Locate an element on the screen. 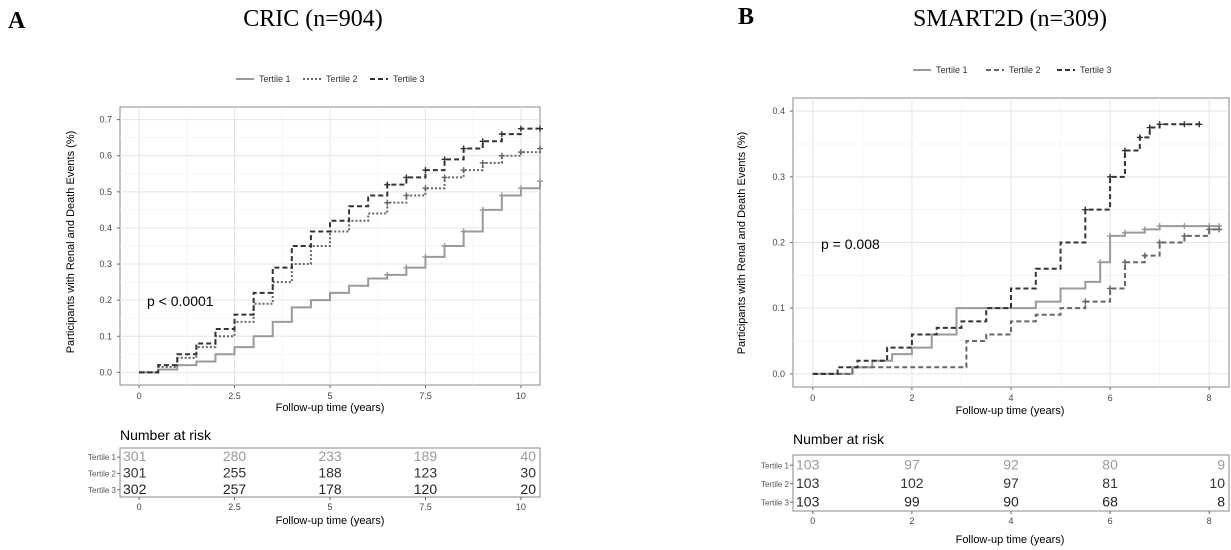  risk-value: 178 is located at coordinates (330, 489).